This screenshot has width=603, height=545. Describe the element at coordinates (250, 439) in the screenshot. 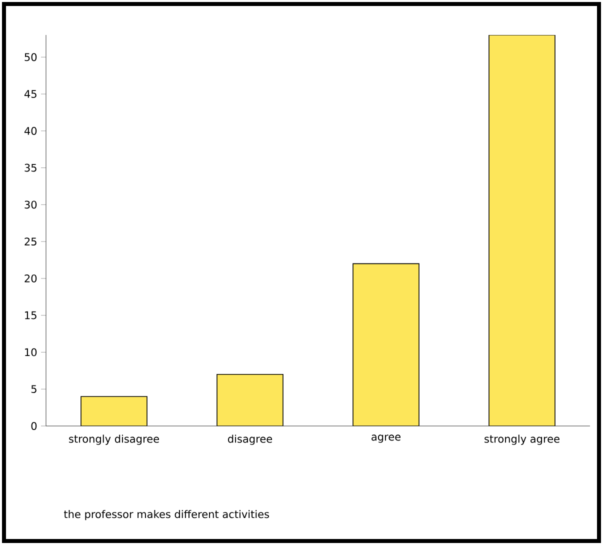

I see `x-tick-label: disagree` at that location.